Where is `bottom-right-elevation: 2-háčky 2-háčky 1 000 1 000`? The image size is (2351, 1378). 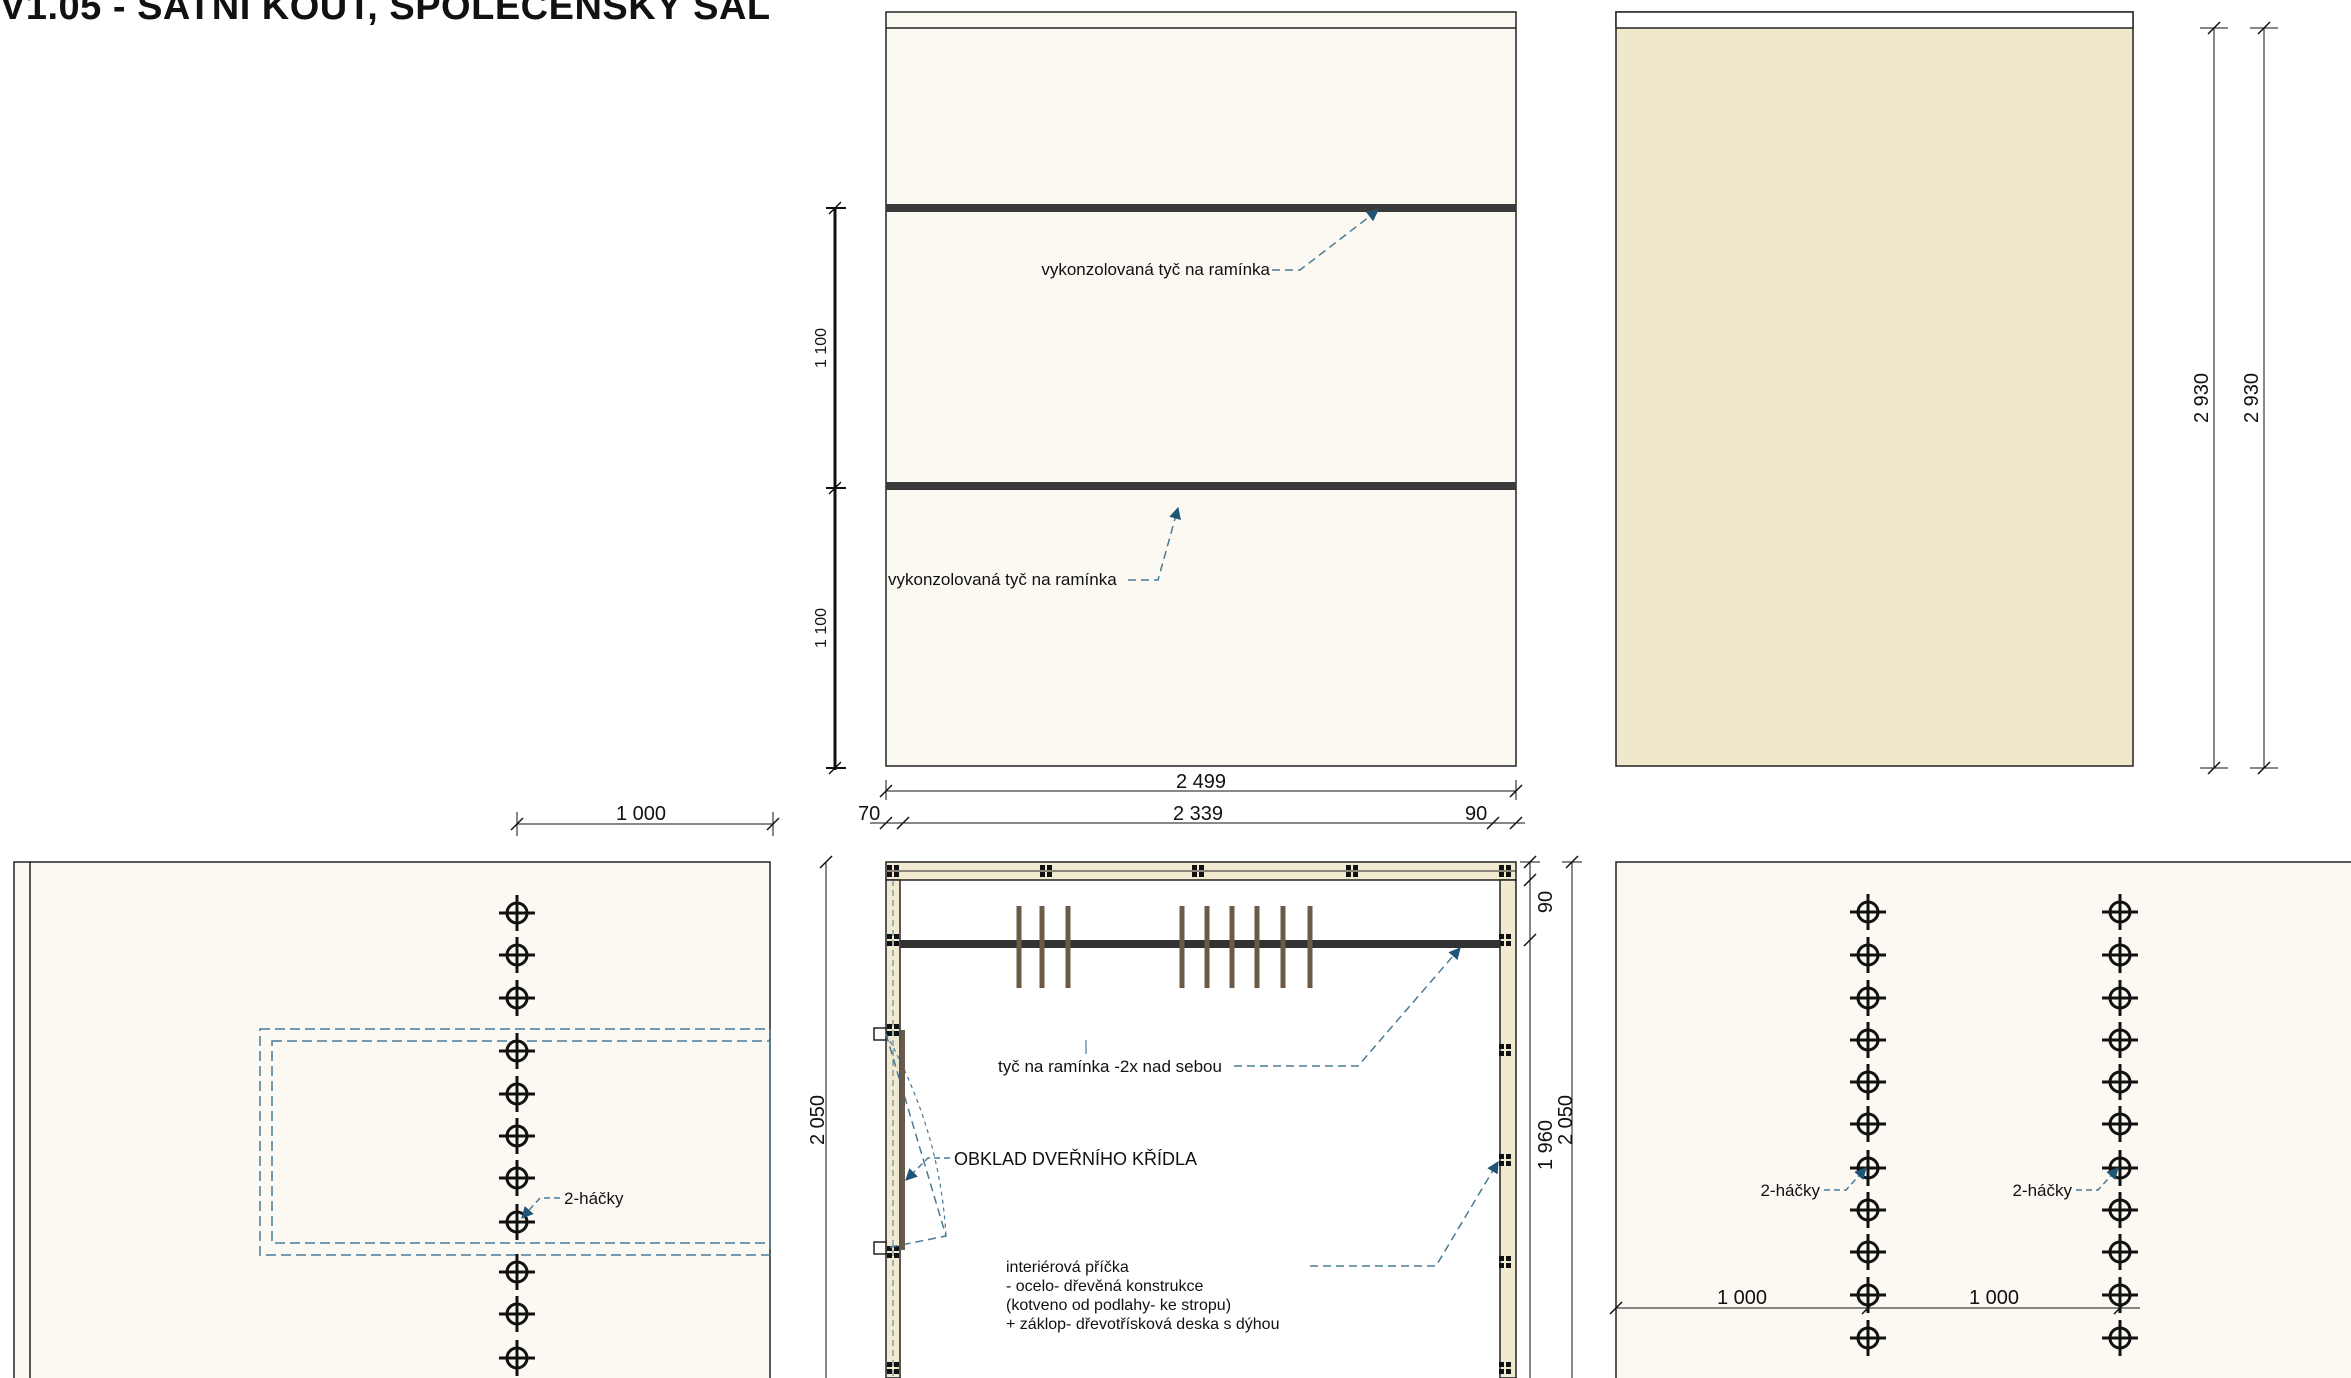 bottom-right-elevation: 2-háčky 2-háčky 1 000 1 000 is located at coordinates (1980, 1119).